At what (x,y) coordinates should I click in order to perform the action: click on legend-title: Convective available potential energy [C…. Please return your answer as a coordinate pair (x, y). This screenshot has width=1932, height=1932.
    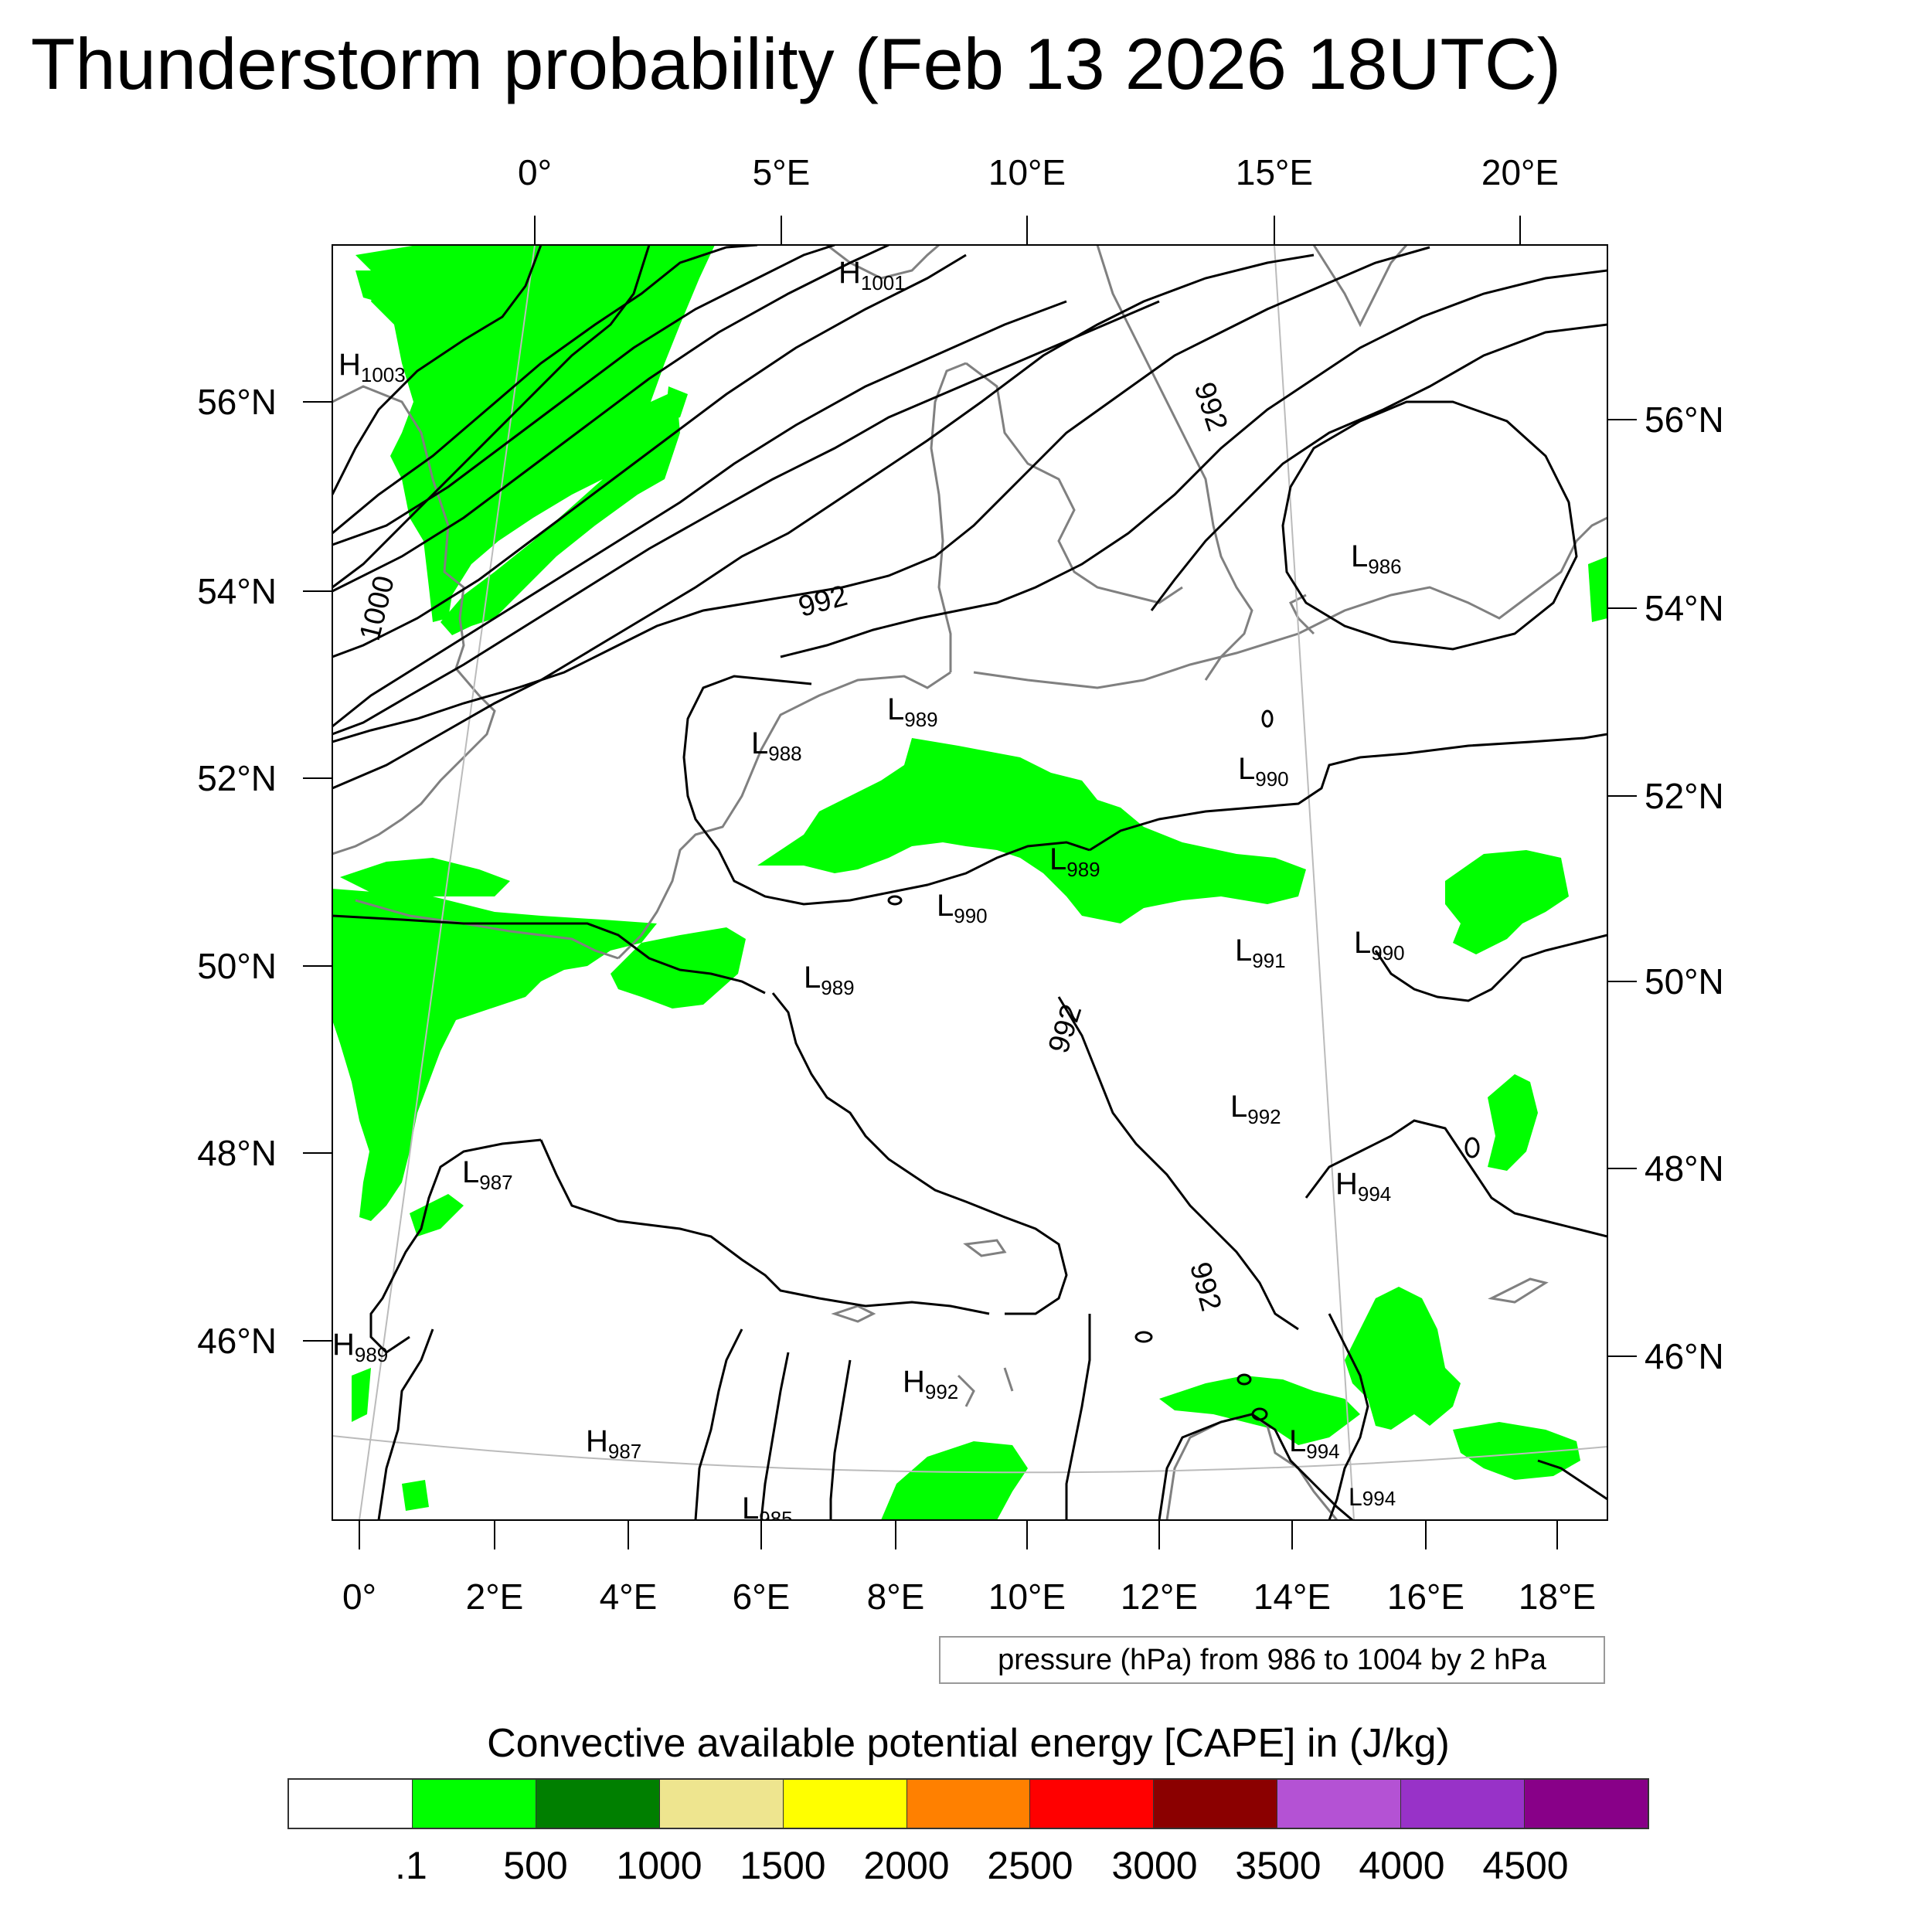
    Looking at the image, I should click on (969, 1743).